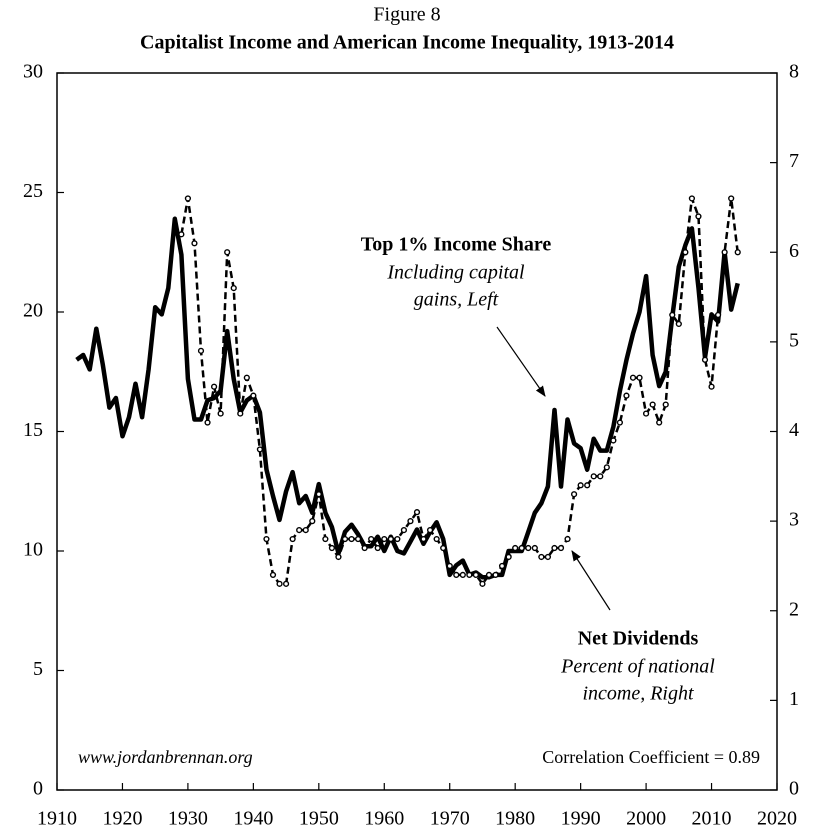 The image size is (815, 834). What do you see at coordinates (33, 311) in the screenshot?
I see `y-tick-label: 20` at bounding box center [33, 311].